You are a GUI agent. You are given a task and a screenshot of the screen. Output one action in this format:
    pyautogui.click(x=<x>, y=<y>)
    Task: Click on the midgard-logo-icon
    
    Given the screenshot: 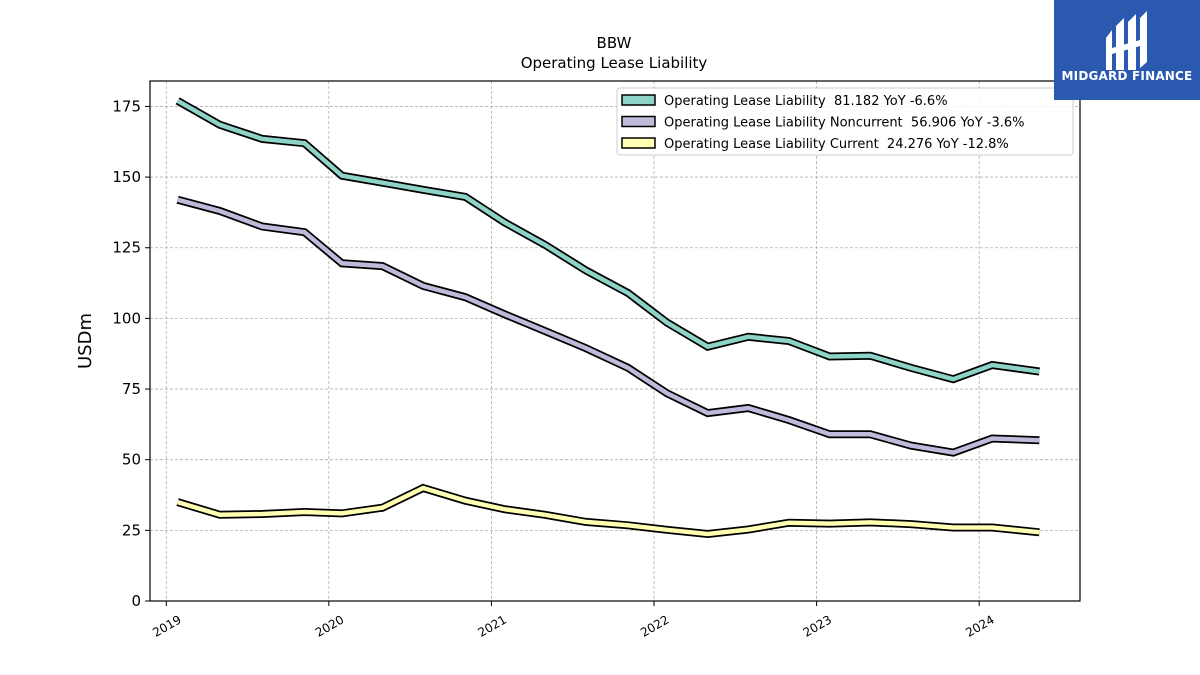 What is the action you would take?
    pyautogui.click(x=1127, y=50)
    